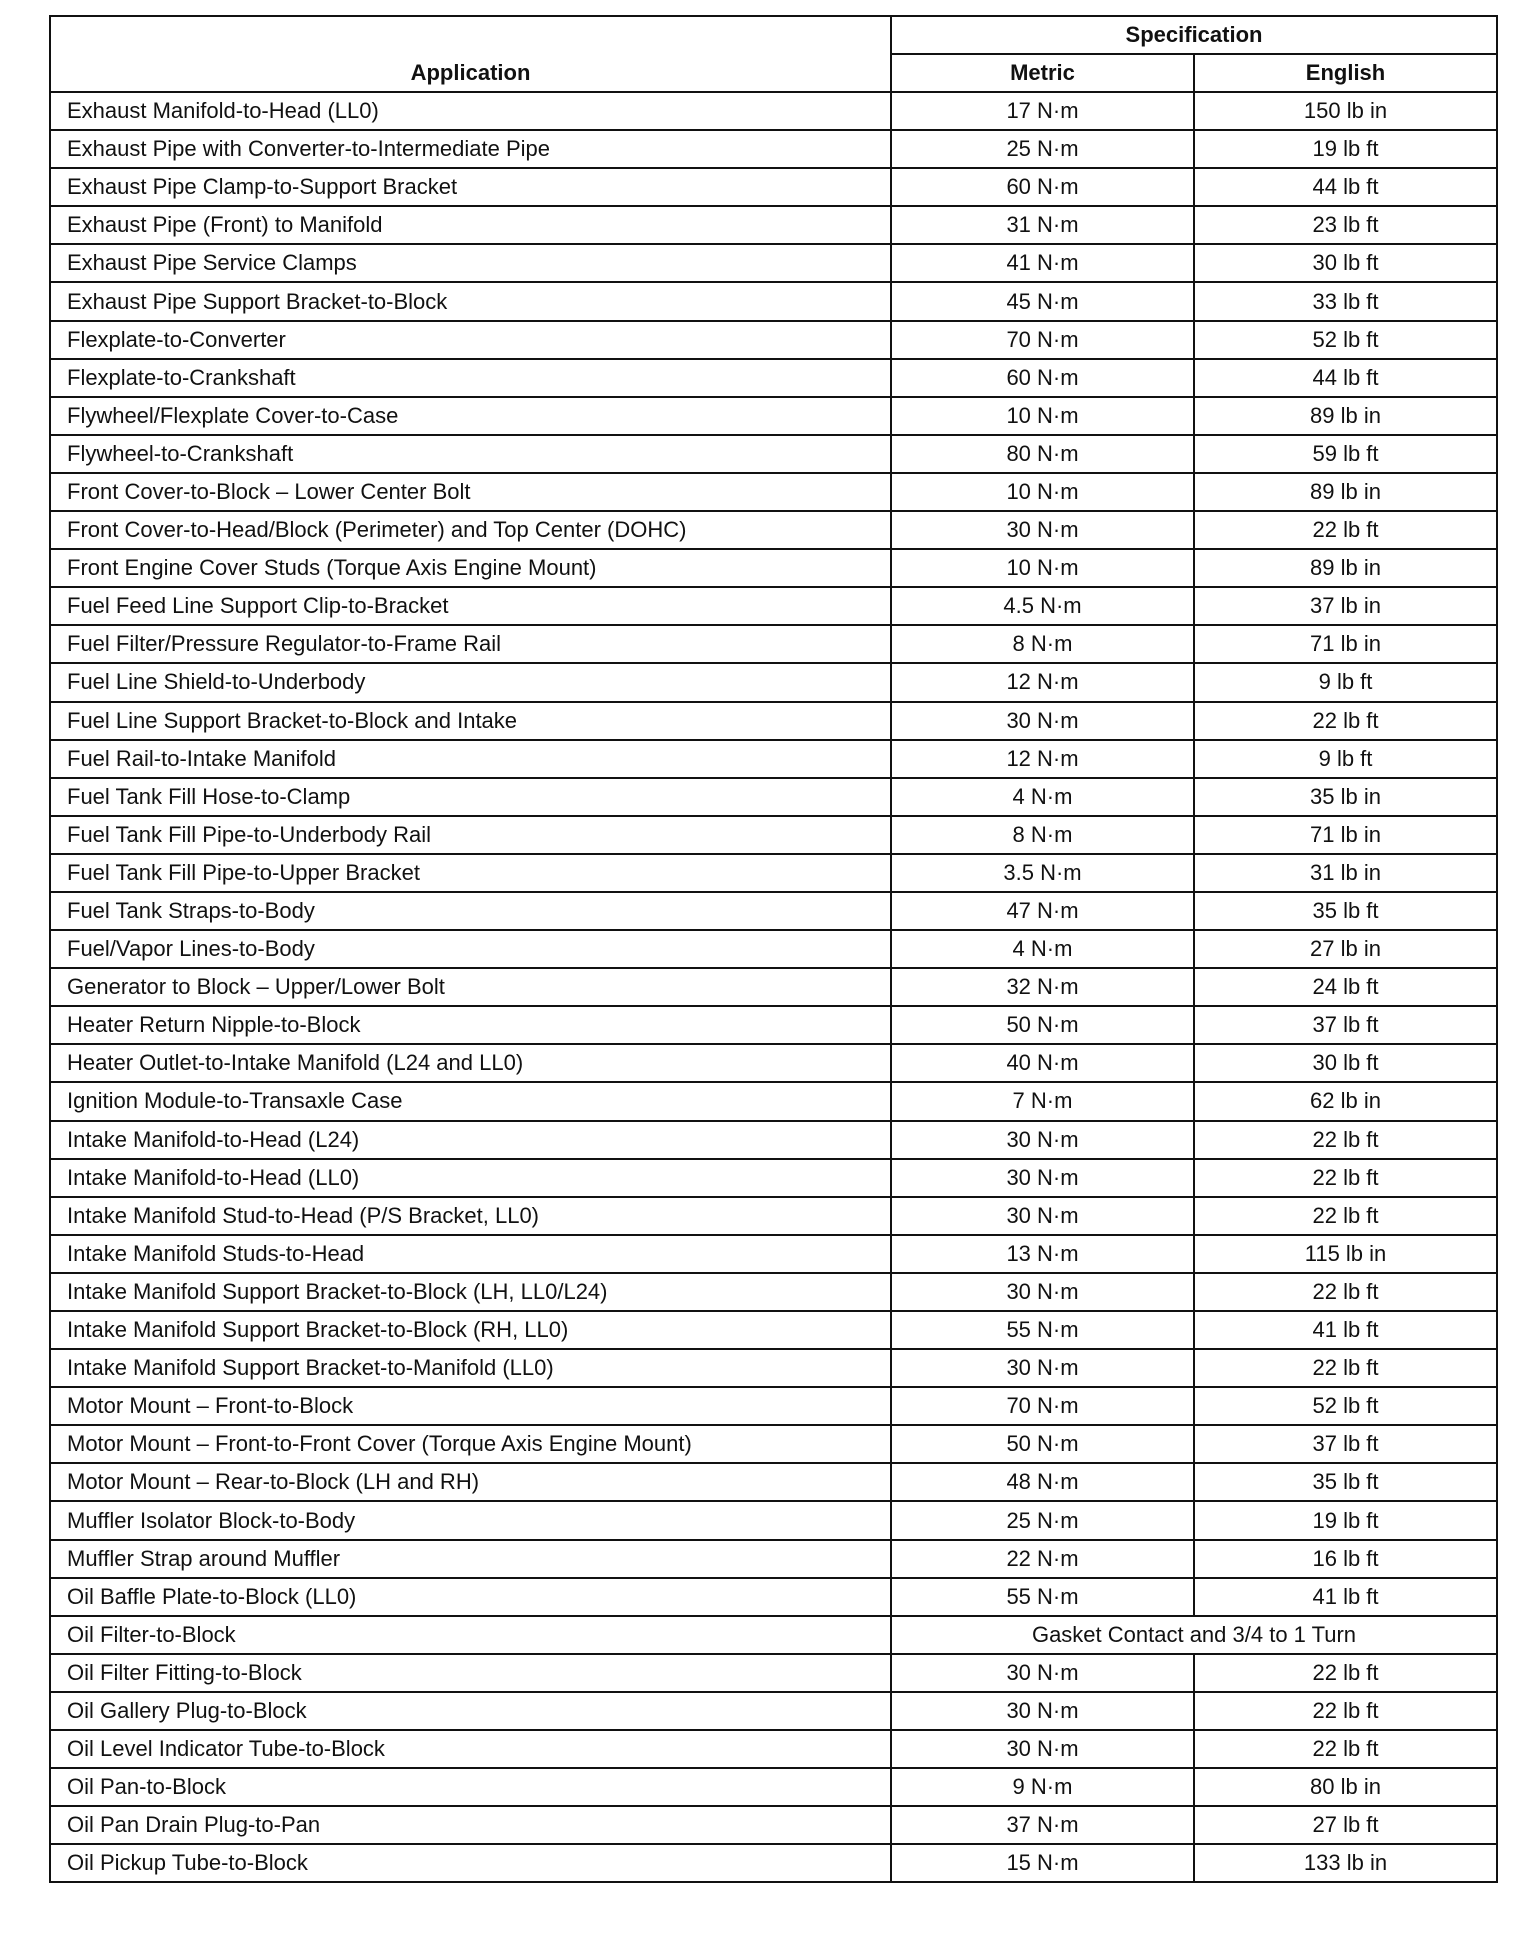 This screenshot has width=1520, height=1936. I want to click on metric-cell: 12 N·m, so click(1042, 758).